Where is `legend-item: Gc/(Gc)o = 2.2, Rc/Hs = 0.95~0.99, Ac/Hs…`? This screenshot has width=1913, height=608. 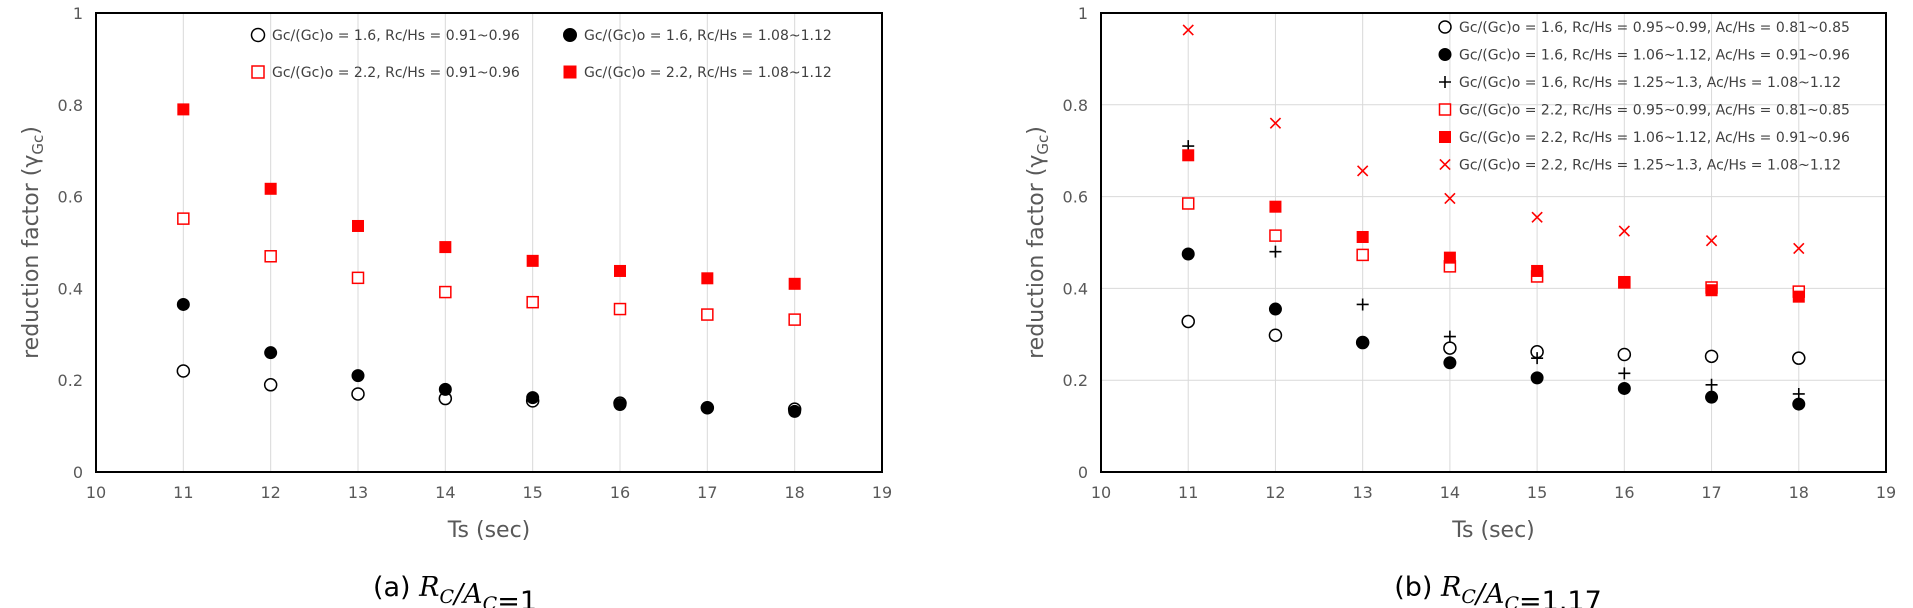
legend-item: Gc/(Gc)o = 2.2, Rc/Hs = 0.95~0.99, Ac/Hs… is located at coordinates (1644, 111).